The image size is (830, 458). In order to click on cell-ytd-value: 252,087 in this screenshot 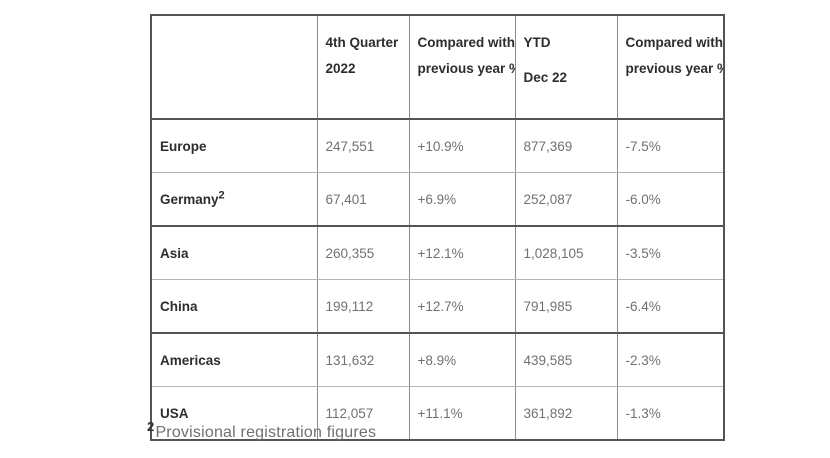, I will do `click(566, 199)`.